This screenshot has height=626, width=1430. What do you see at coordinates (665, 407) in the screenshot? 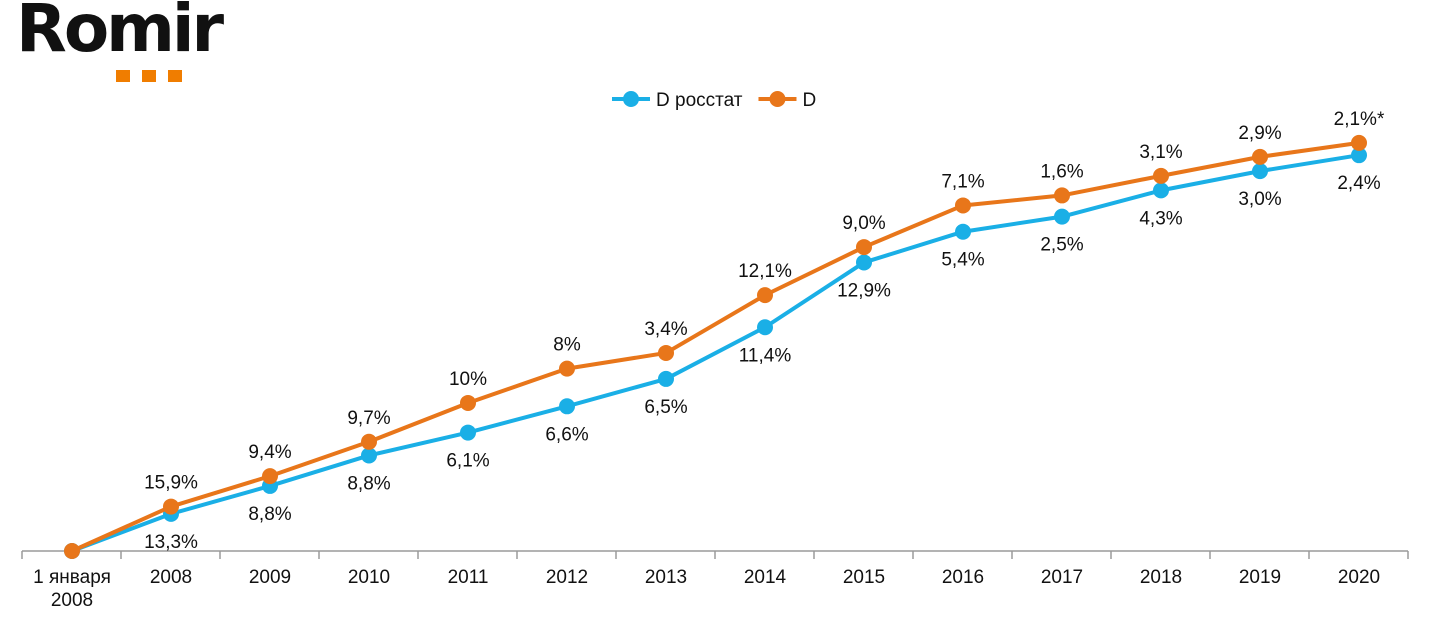
I see `data-label: 6,5%` at bounding box center [665, 407].